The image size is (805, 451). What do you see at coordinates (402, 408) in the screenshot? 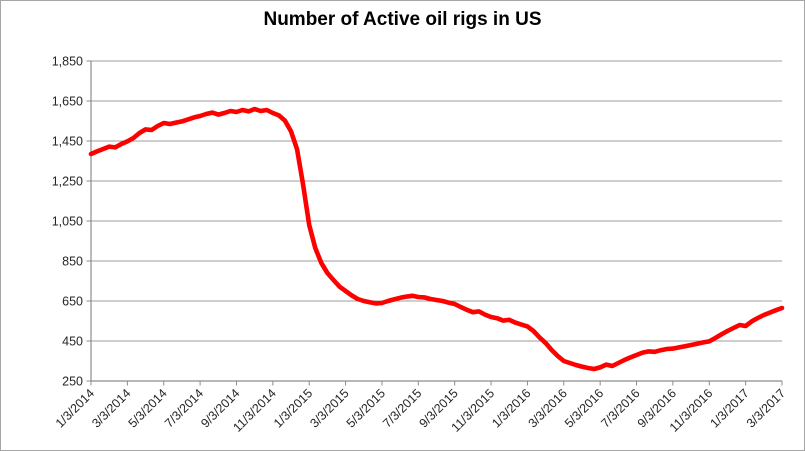
I see `x-axis-label: 7/3/2015` at bounding box center [402, 408].